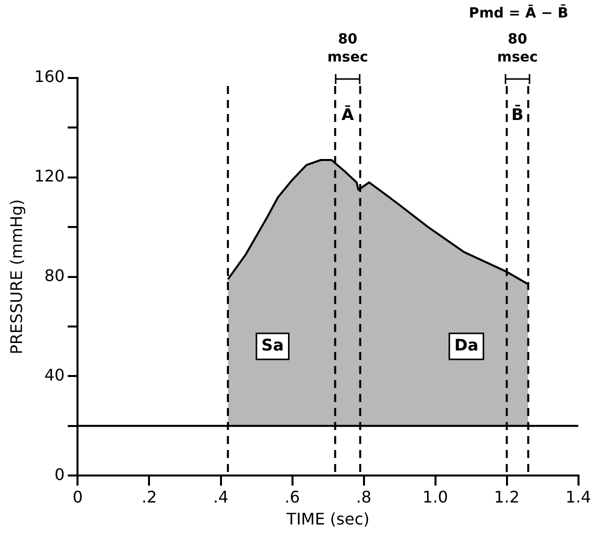 The width and height of the screenshot is (594, 534). I want to click on x-tick-label: 0, so click(77, 496).